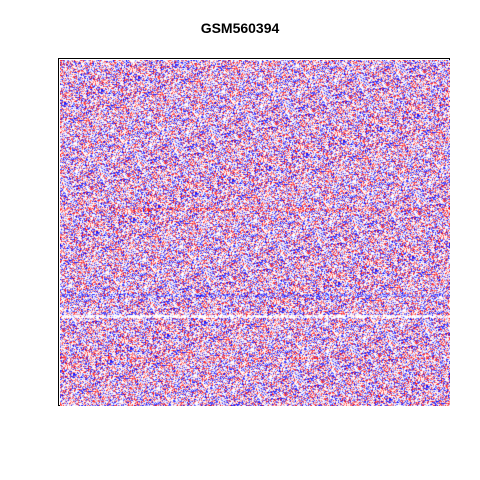 This screenshot has width=480, height=480. Describe the element at coordinates (240, 28) in the screenshot. I see `chart-title: GSM560394` at that location.